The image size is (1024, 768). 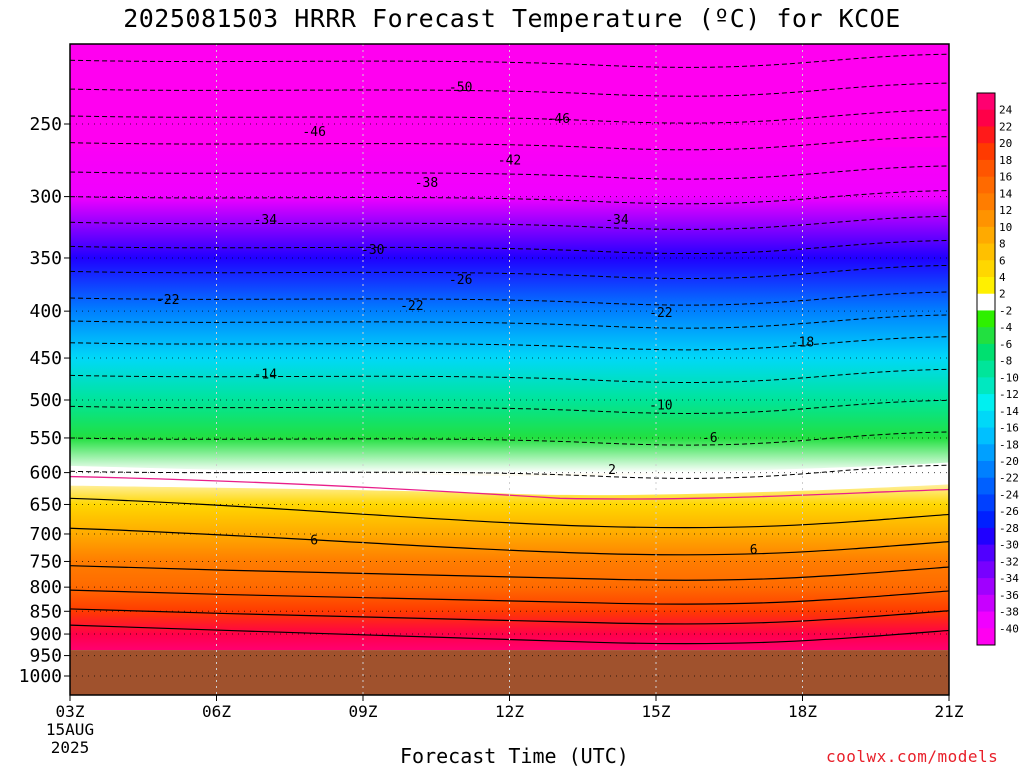 What do you see at coordinates (1009, 394) in the screenshot?
I see `colorbar-tick-label: -12` at bounding box center [1009, 394].